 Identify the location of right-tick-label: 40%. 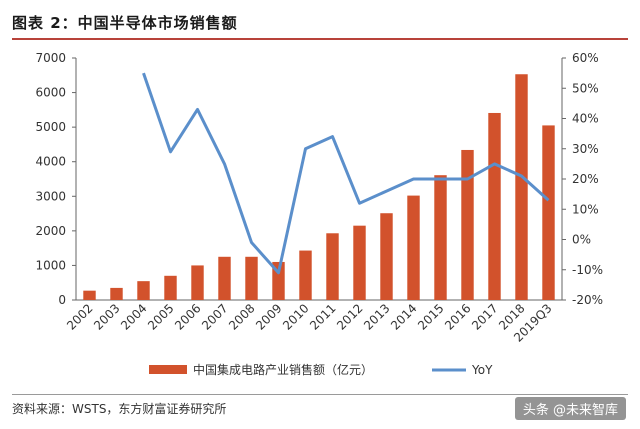
(585, 119).